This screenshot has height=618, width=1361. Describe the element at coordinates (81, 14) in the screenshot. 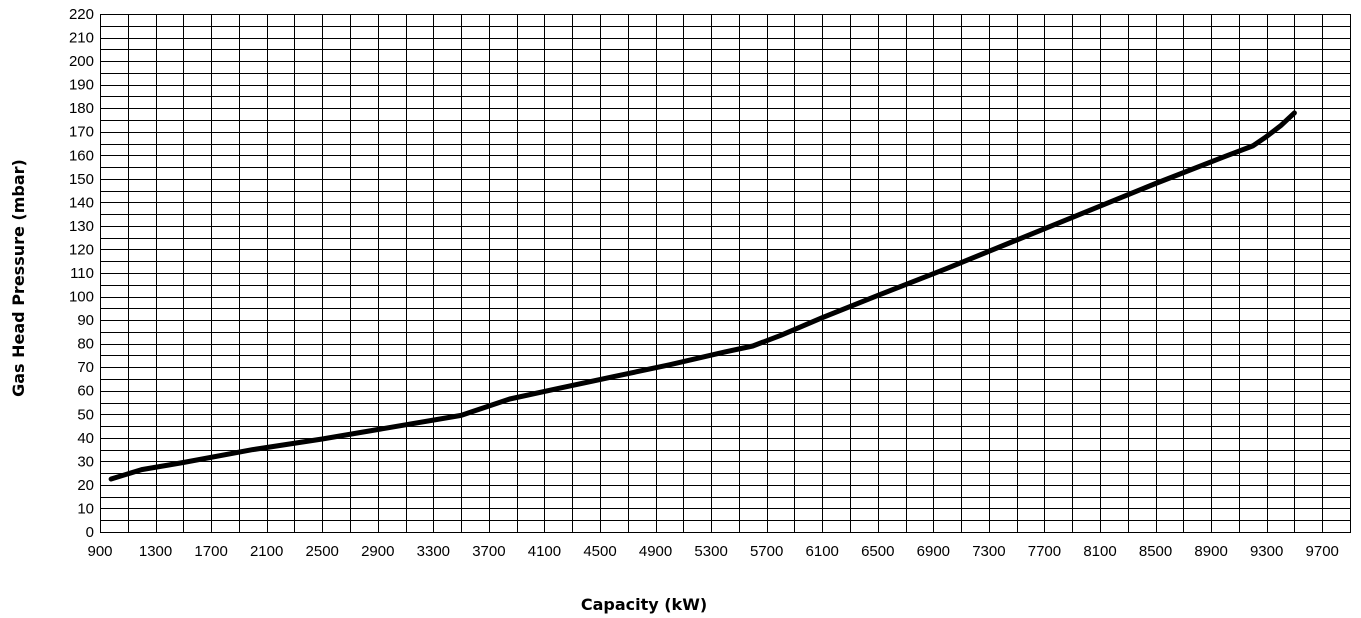

I see `y-tick-label: 220` at that location.